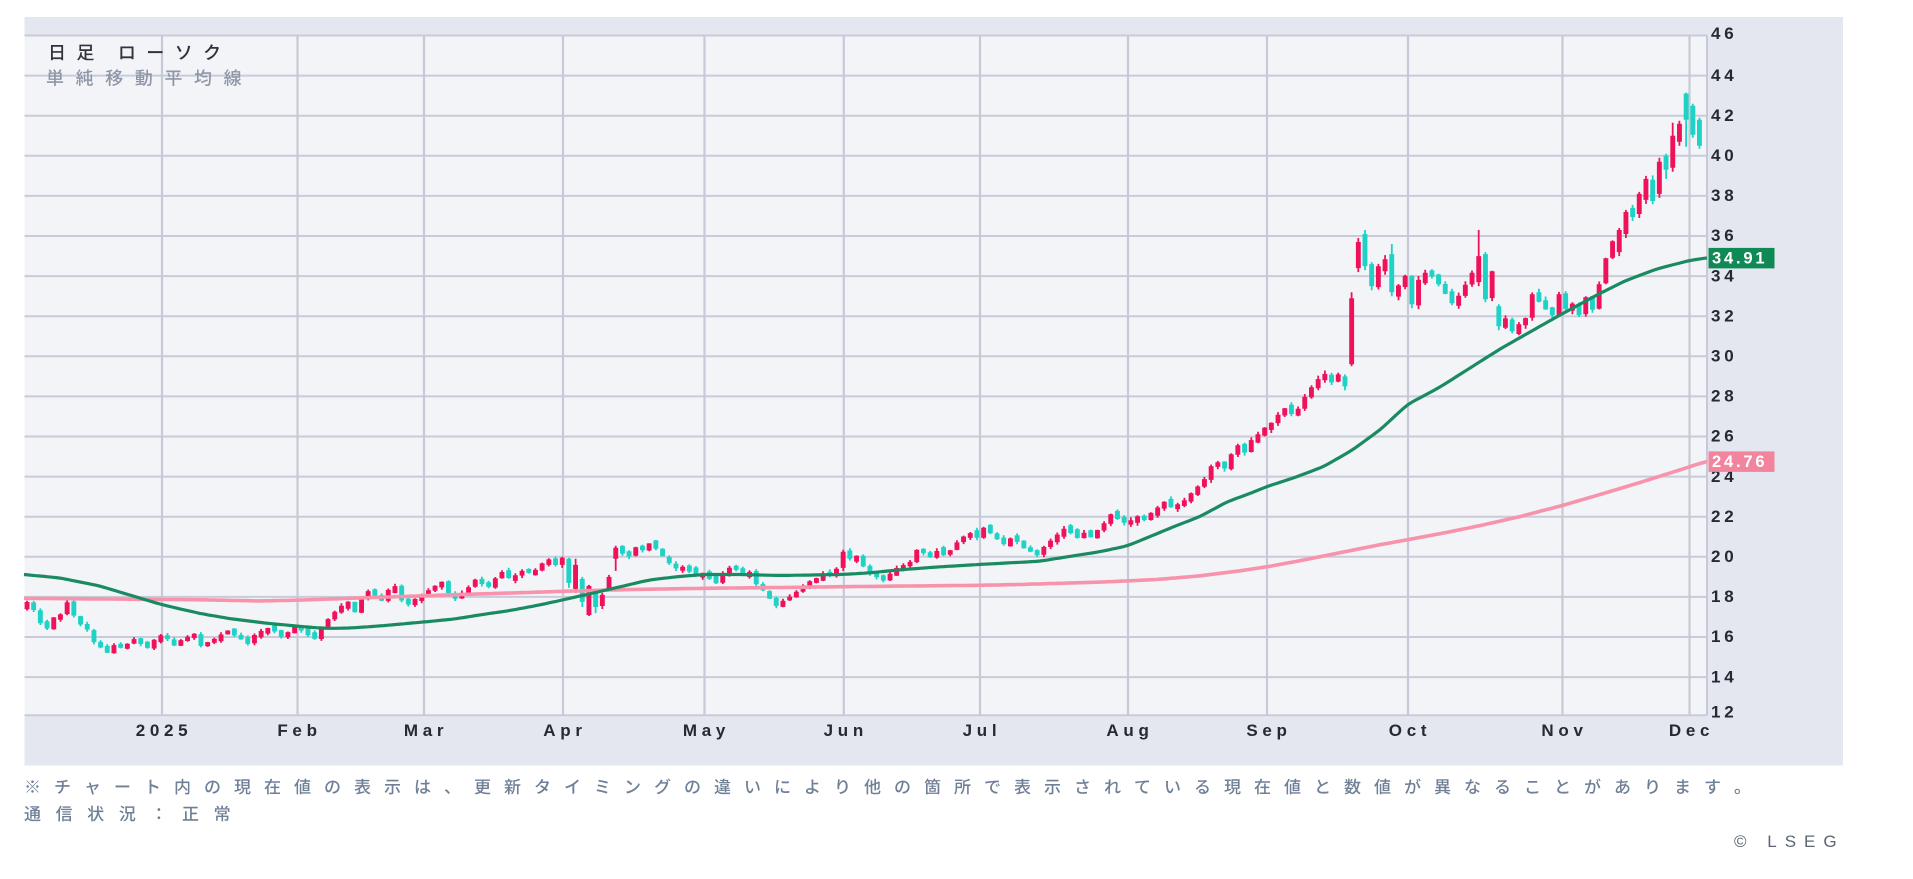  I want to click on svg-text: 34, so click(1724, 275).